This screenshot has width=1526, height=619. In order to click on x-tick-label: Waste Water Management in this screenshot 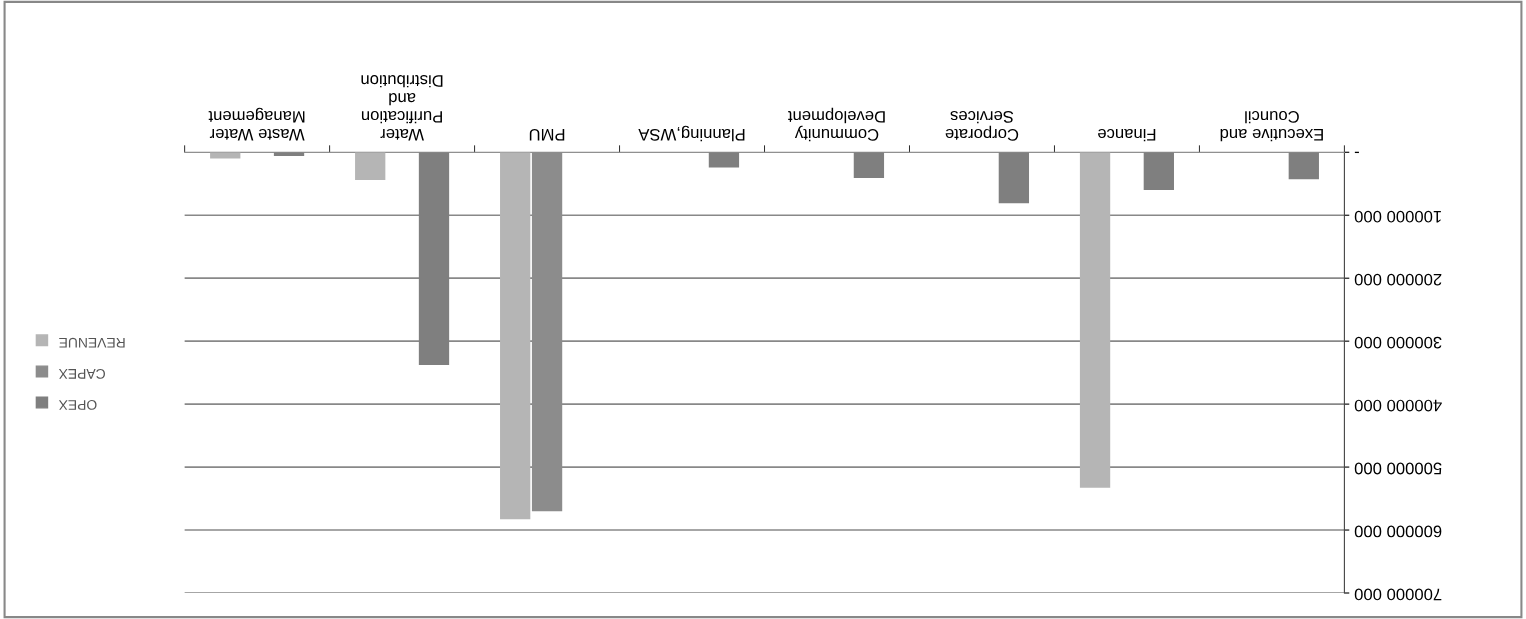, I will do `click(256, 124)`.